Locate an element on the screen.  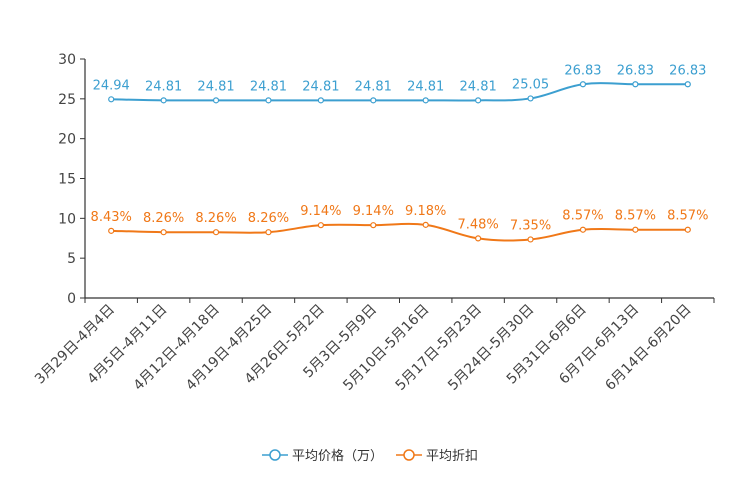
data-label: 24.94 is located at coordinates (111, 85).